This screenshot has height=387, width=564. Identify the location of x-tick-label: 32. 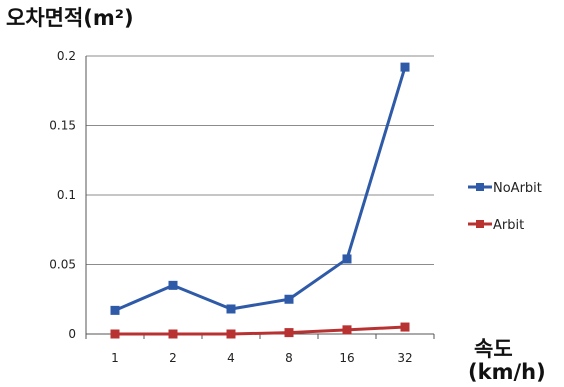
(404, 358).